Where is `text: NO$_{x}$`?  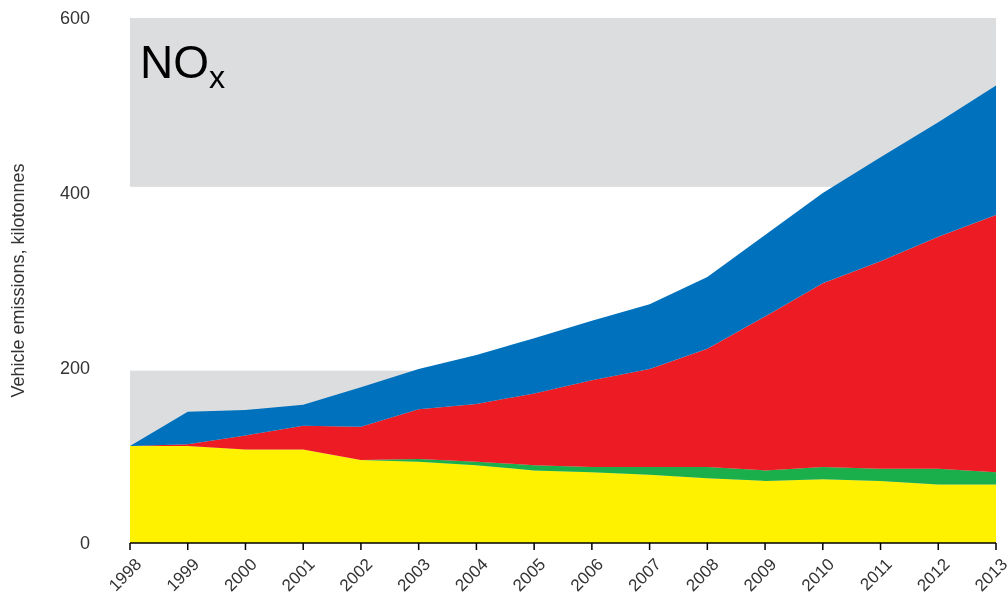
text: NO$_{x}$ is located at coordinates (183, 65).